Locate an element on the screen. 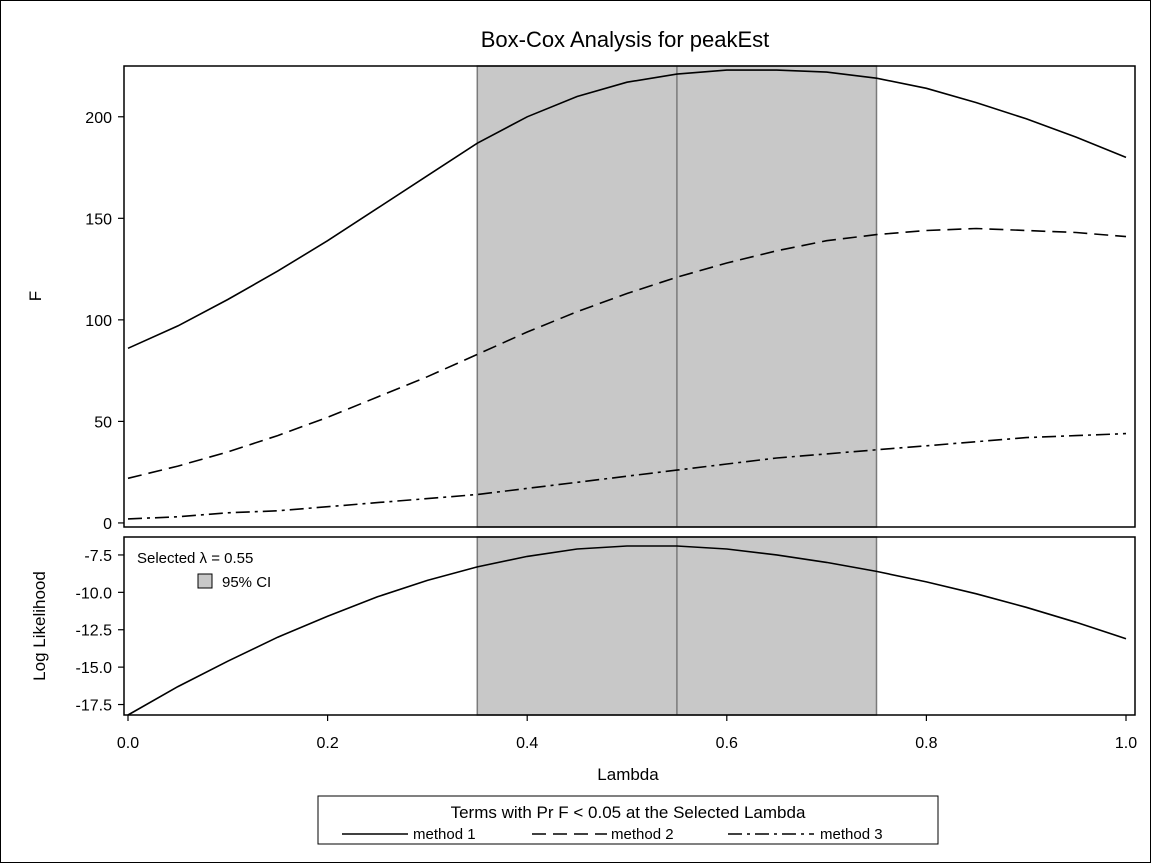 Image resolution: width=1151 pixels, height=868 pixels. y-tick-label-panel-2: -15.0 is located at coordinates (94, 668).